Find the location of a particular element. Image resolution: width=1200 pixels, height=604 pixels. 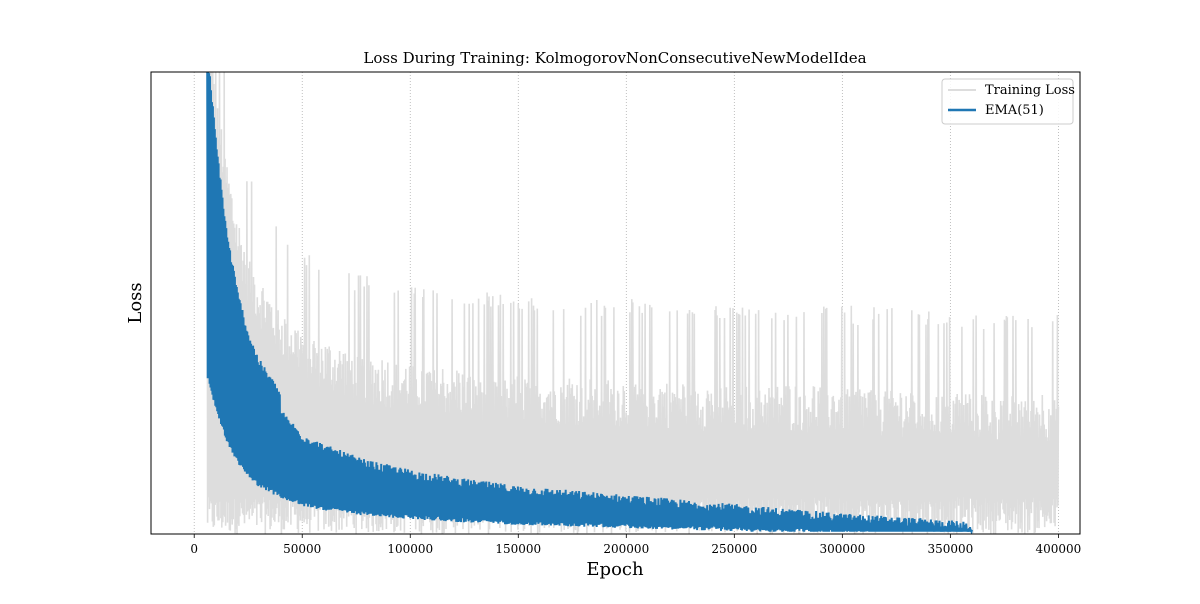

x-tick-label: 400000 is located at coordinates (1058, 549).